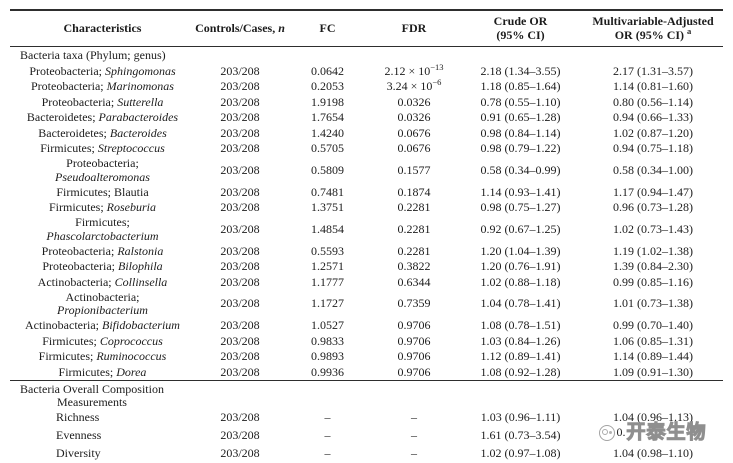 This screenshot has width=733, height=463. I want to click on cell-crude-or: 1.61 (0.73–3.54), so click(520, 435).